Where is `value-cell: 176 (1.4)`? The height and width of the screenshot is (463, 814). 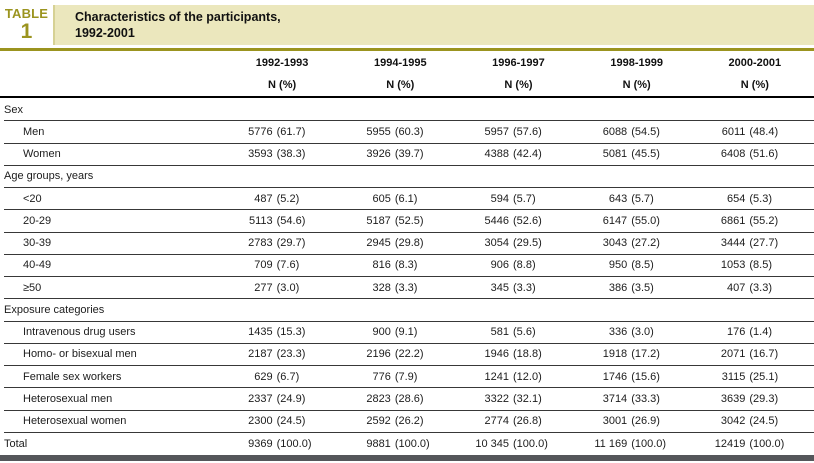
value-cell: 176 (1.4) is located at coordinates (755, 332).